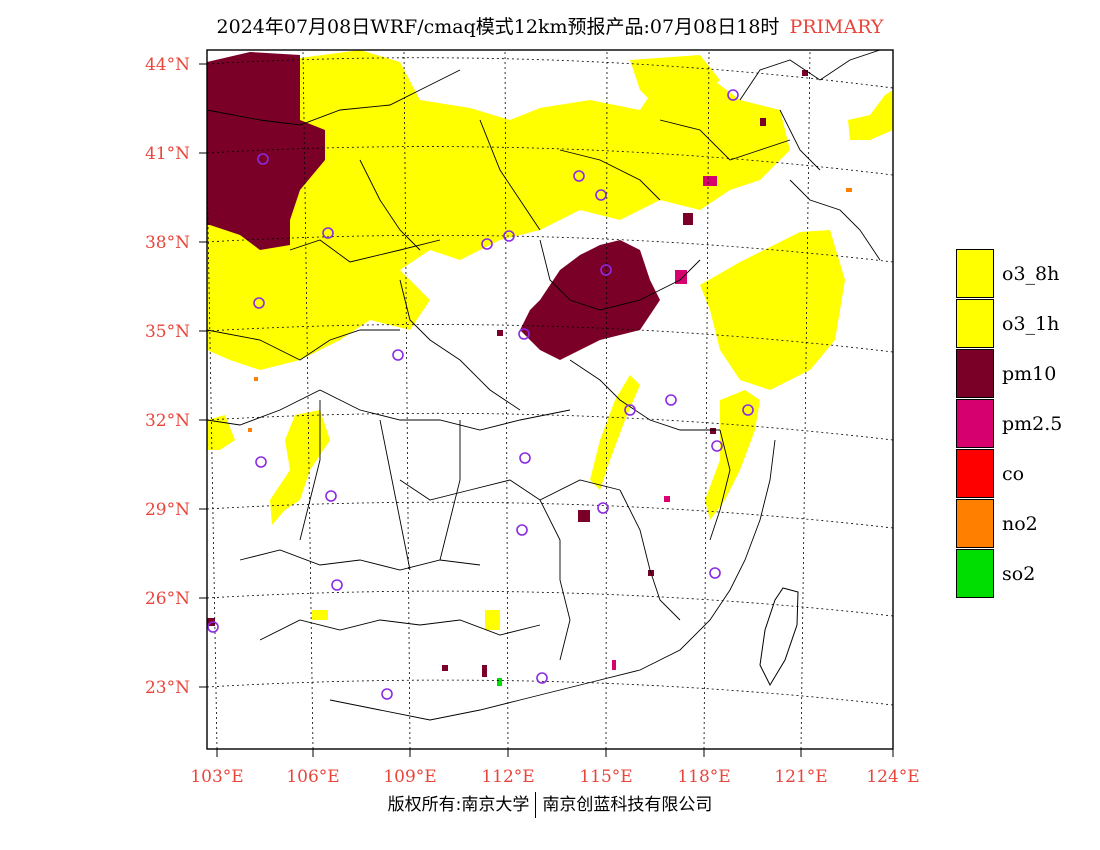  I want to click on copyright-footer: 版权所有:南京大学 南京创蓝科技有限公司, so click(550, 804).